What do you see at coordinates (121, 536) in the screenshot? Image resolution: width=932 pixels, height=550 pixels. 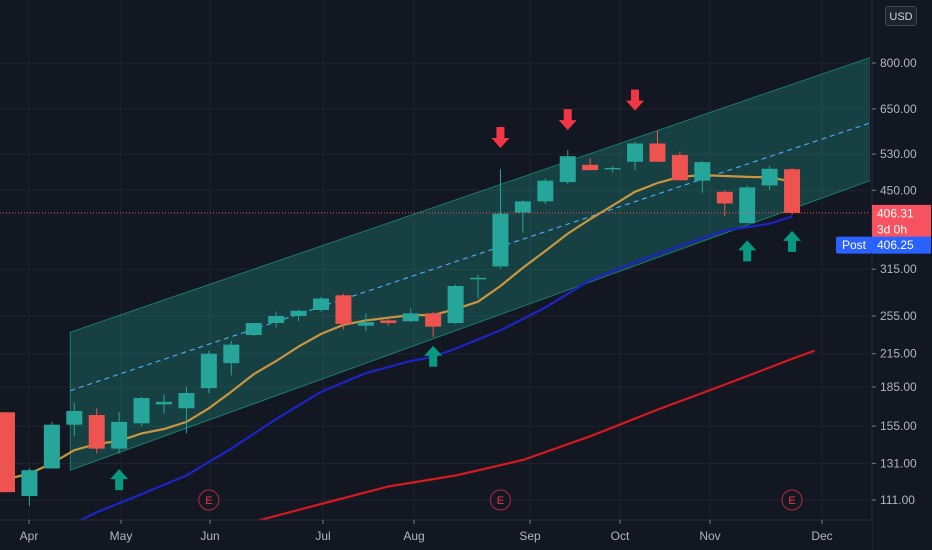 I see `time-tick-label: May` at bounding box center [121, 536].